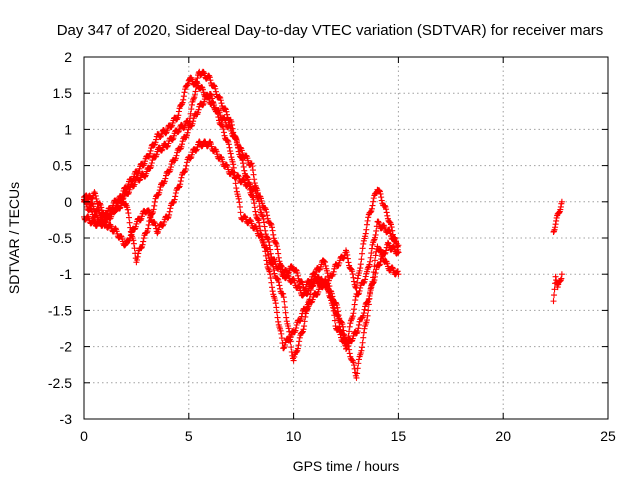 This screenshot has width=640, height=480. What do you see at coordinates (189, 436) in the screenshot?
I see `x-tick-label: 5` at bounding box center [189, 436].